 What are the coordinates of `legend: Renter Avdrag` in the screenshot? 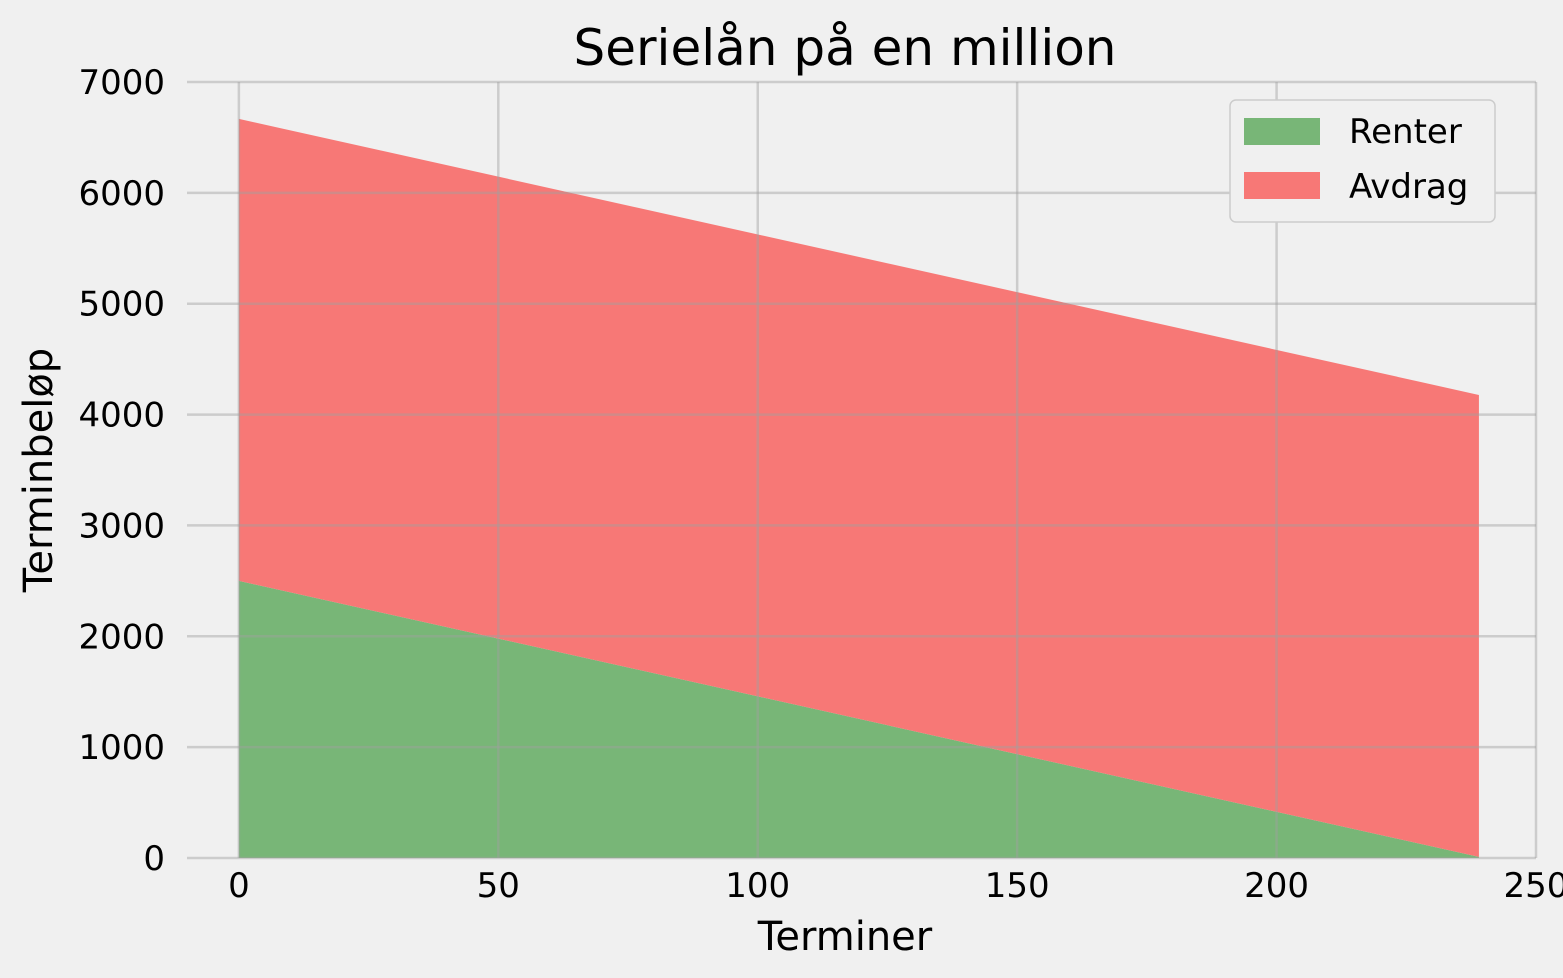 It's located at (1362, 161).